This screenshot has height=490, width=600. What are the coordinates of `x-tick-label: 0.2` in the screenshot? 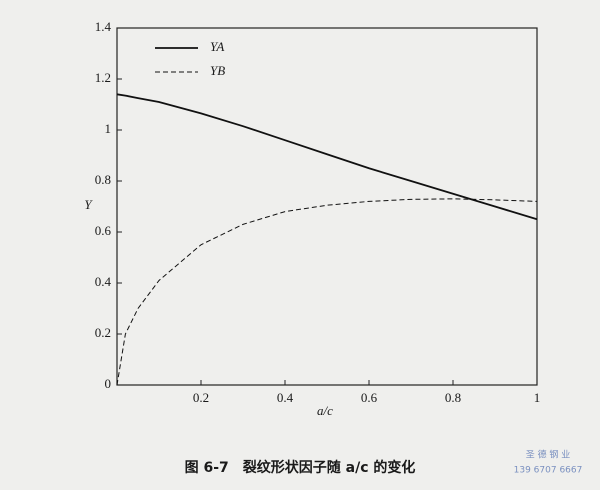 It's located at (201, 397).